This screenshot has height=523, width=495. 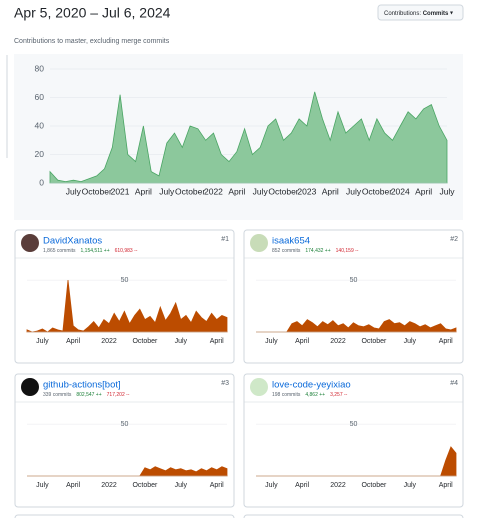 I want to click on commits: 339 commits, so click(x=57, y=395).